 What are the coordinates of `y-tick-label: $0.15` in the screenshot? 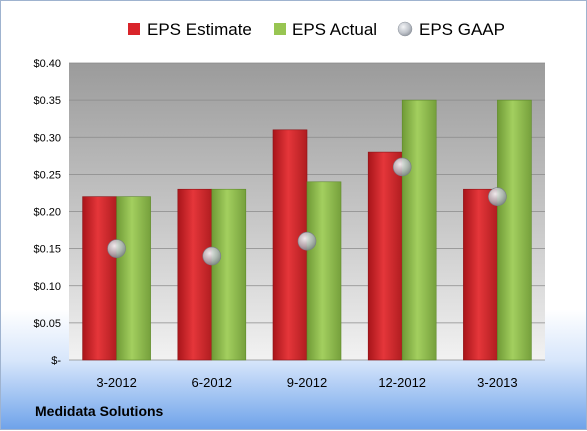 It's located at (47, 250).